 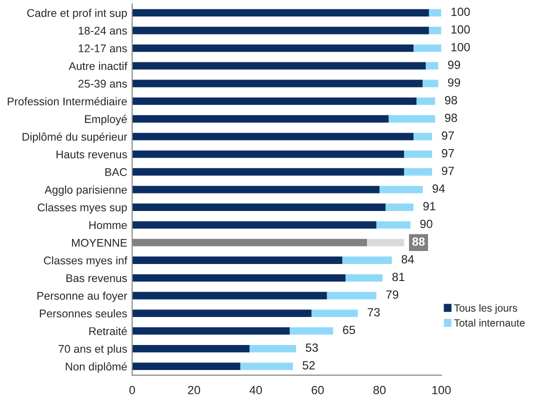 I want to click on y-tick-label: Classes myes inf, so click(x=86, y=261).